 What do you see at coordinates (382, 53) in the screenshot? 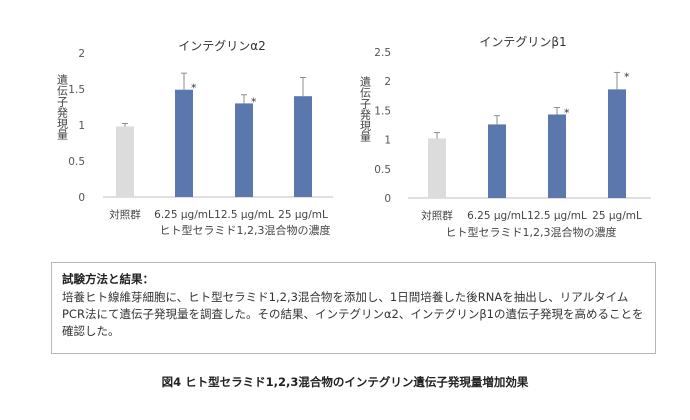
I see `y-tick-label: 2.5` at bounding box center [382, 53].